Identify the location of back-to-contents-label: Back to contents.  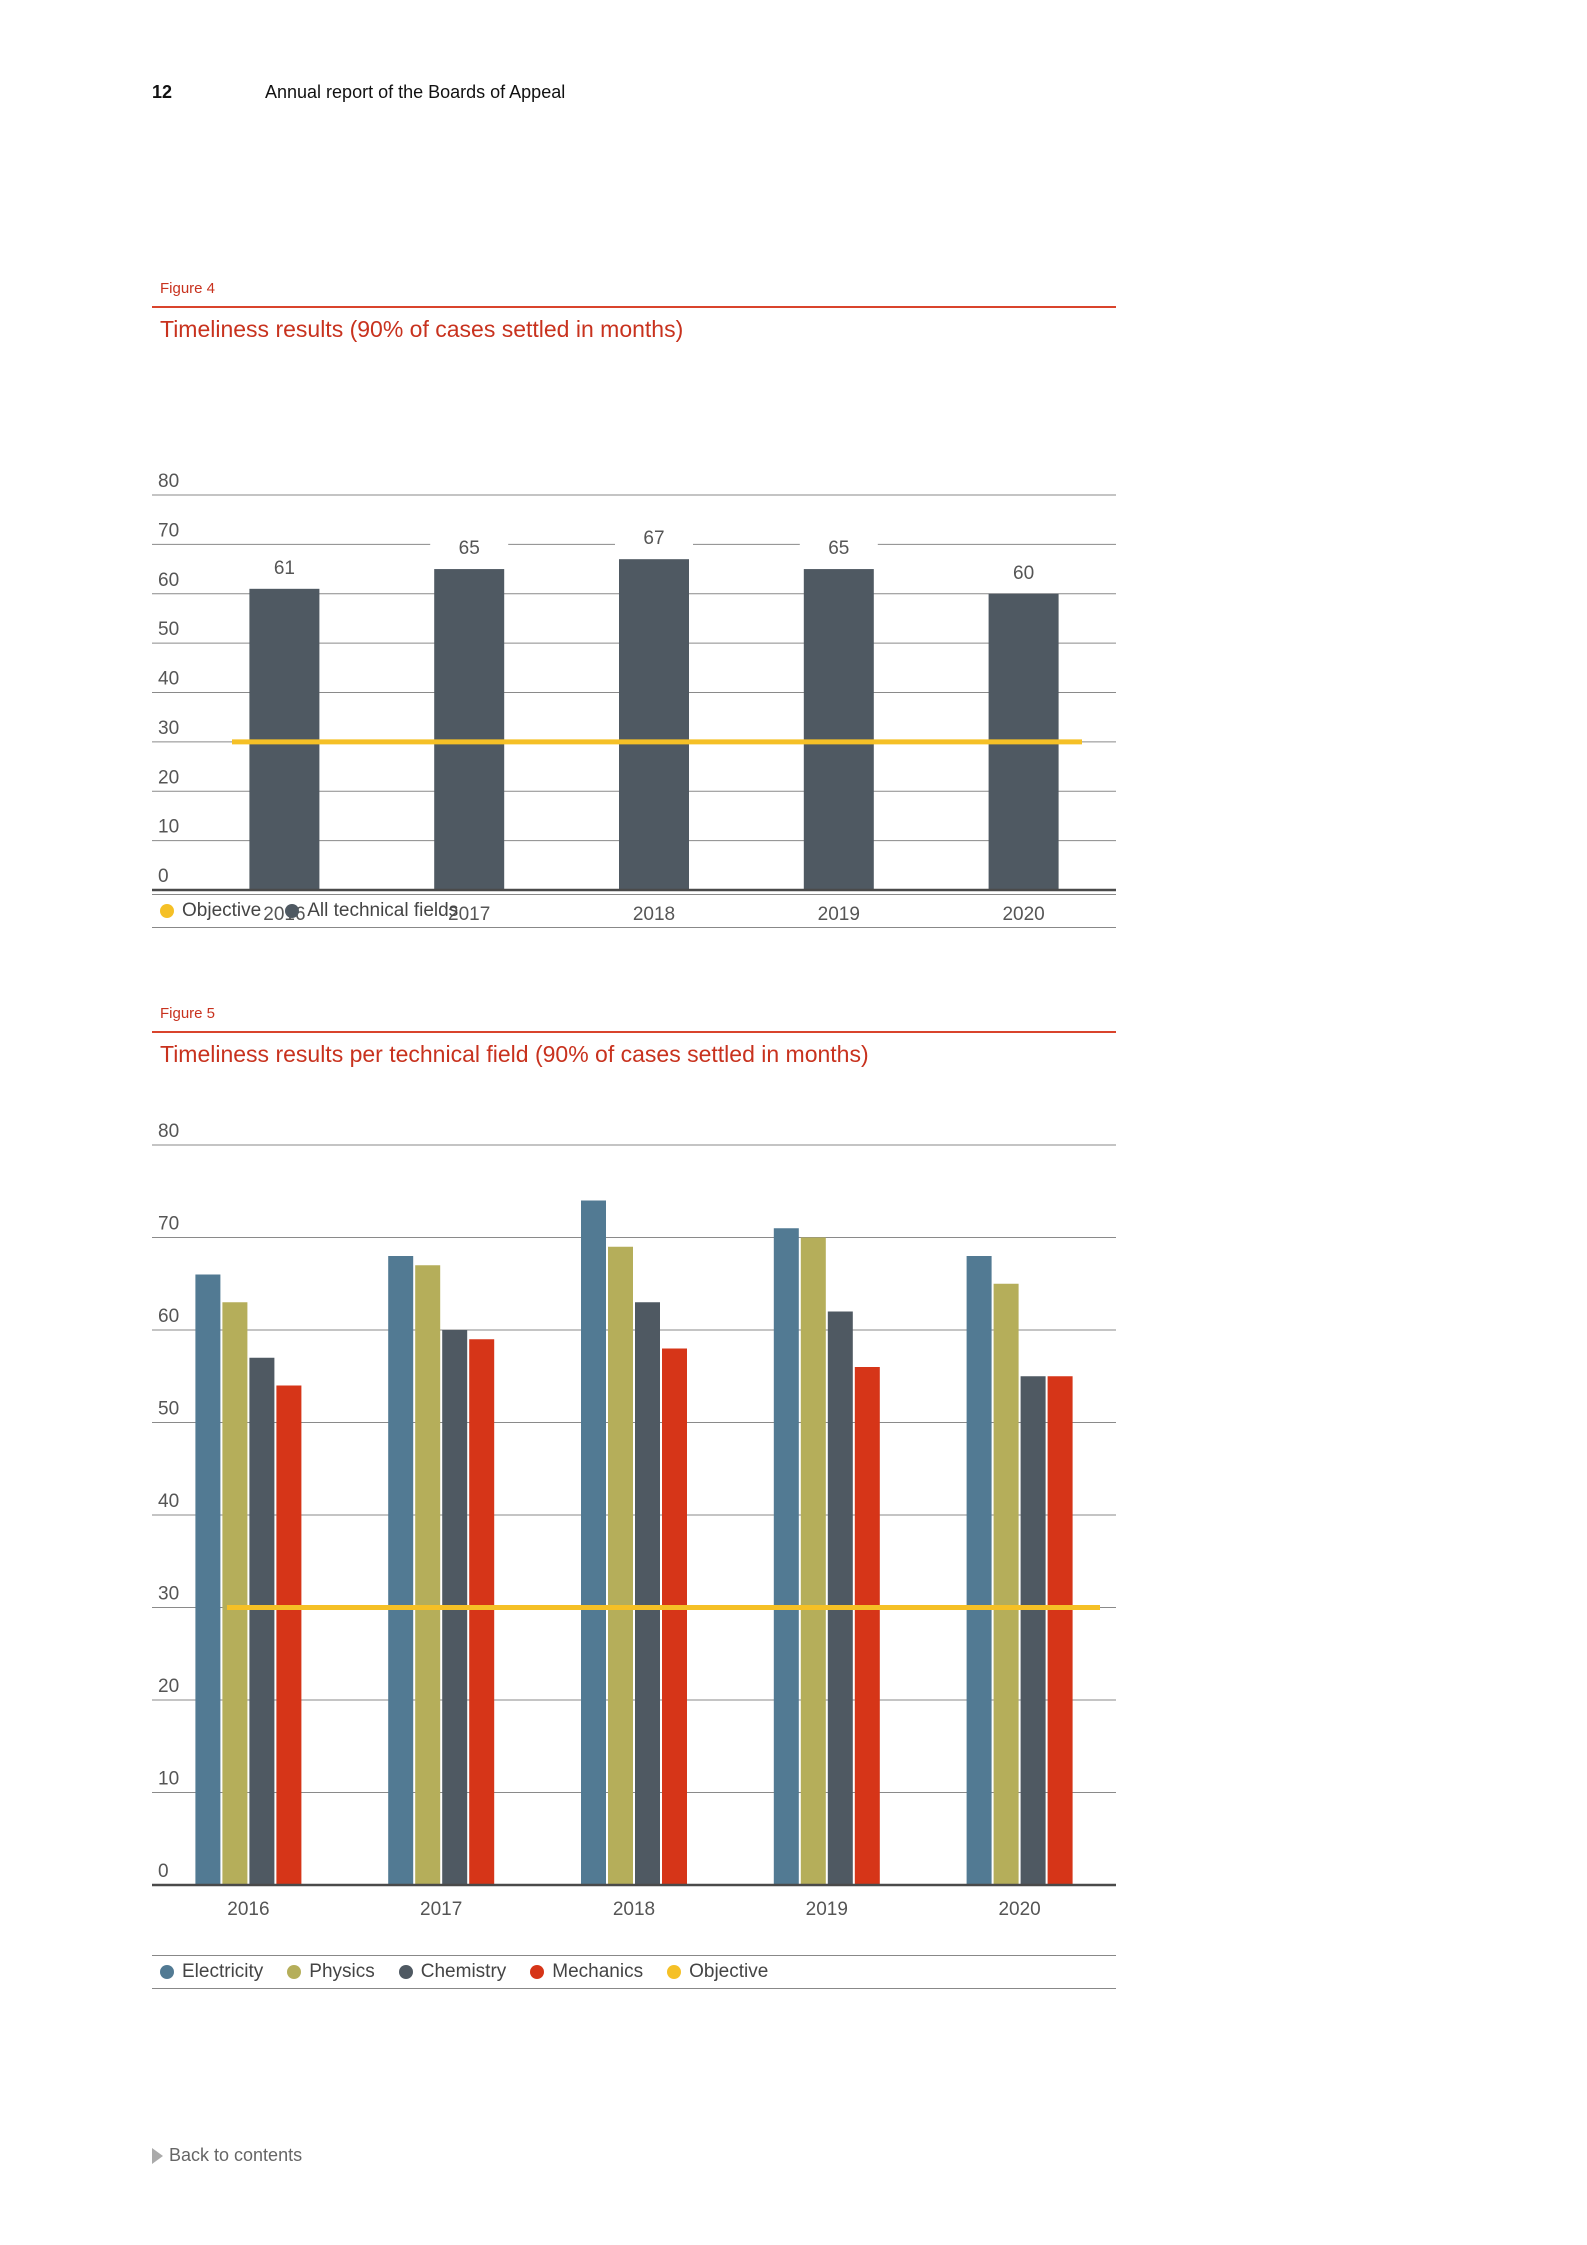
(236, 2155).